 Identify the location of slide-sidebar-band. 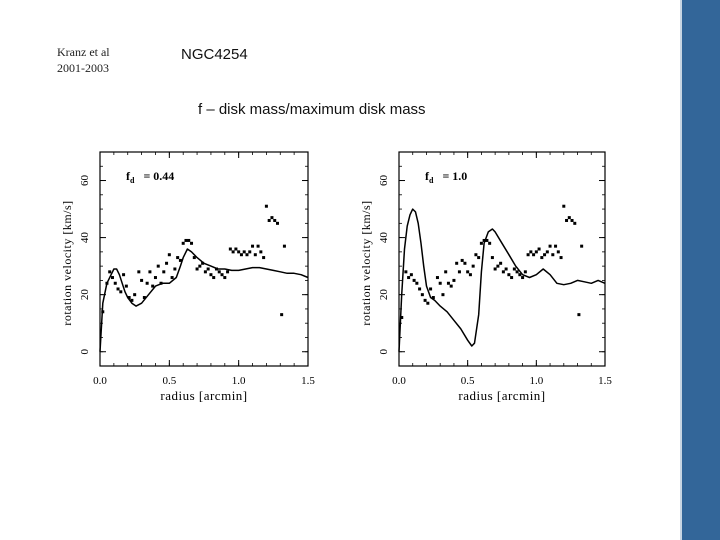
(701, 270).